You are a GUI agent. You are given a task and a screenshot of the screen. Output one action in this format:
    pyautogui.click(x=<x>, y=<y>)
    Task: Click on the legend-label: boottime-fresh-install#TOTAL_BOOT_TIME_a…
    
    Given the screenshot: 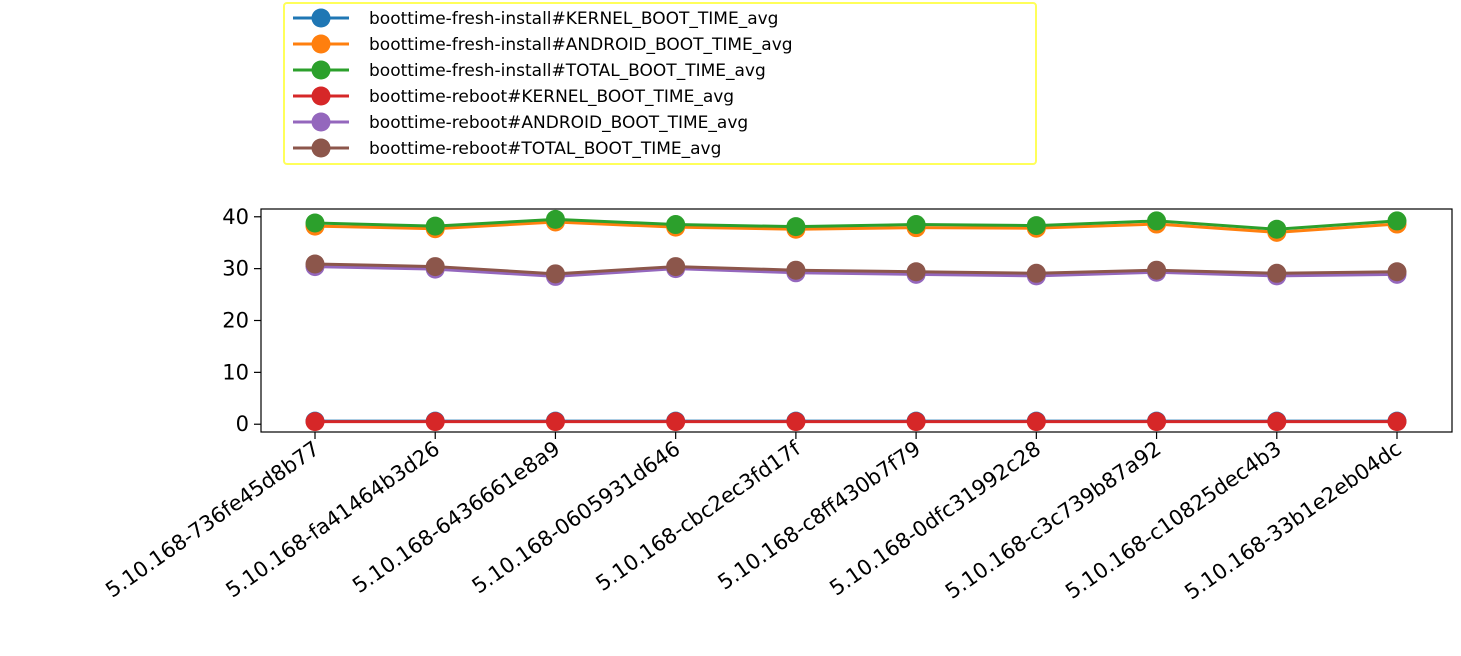 What is the action you would take?
    pyautogui.click(x=567, y=71)
    